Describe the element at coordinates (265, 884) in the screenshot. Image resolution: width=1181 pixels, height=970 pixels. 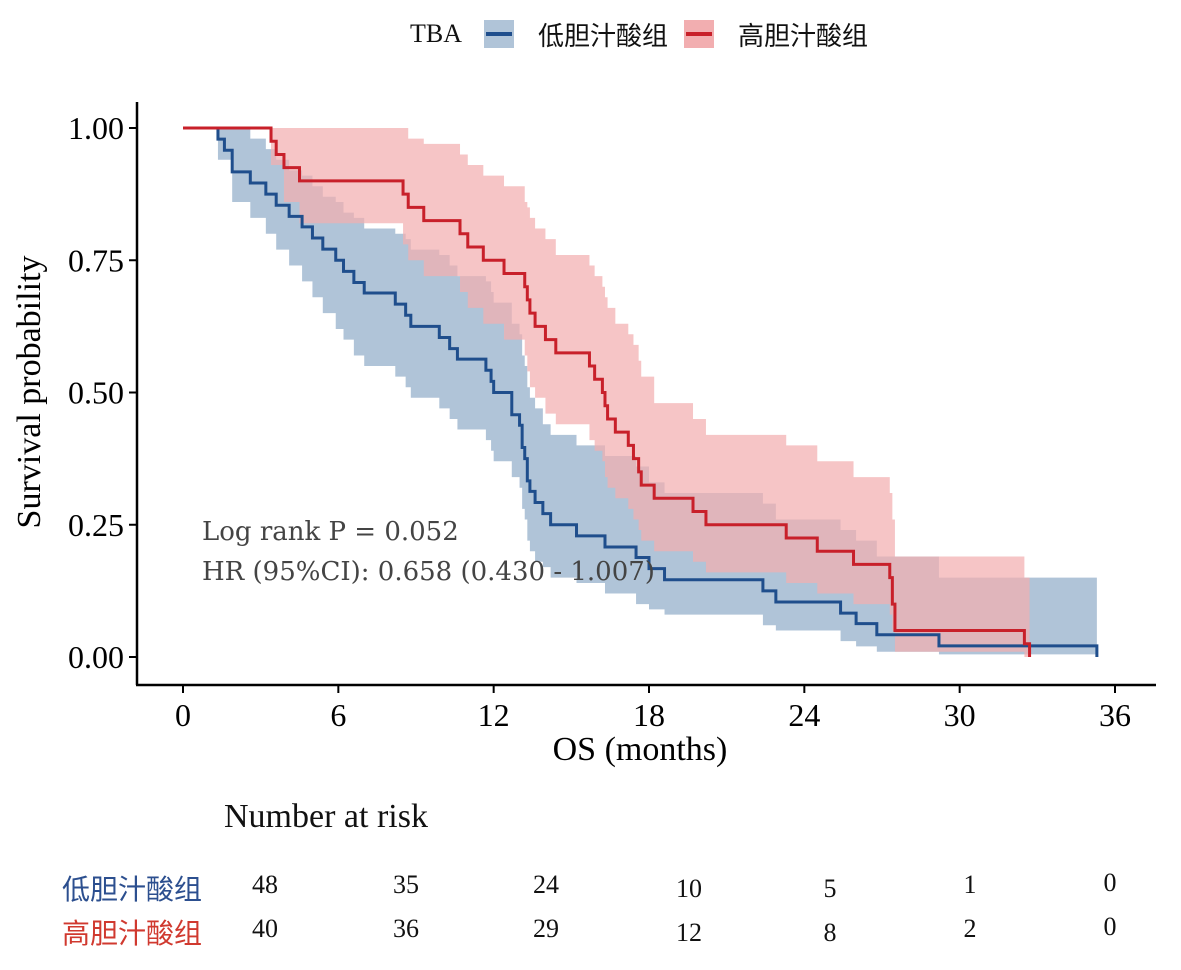
I see `risk-count: 48` at that location.